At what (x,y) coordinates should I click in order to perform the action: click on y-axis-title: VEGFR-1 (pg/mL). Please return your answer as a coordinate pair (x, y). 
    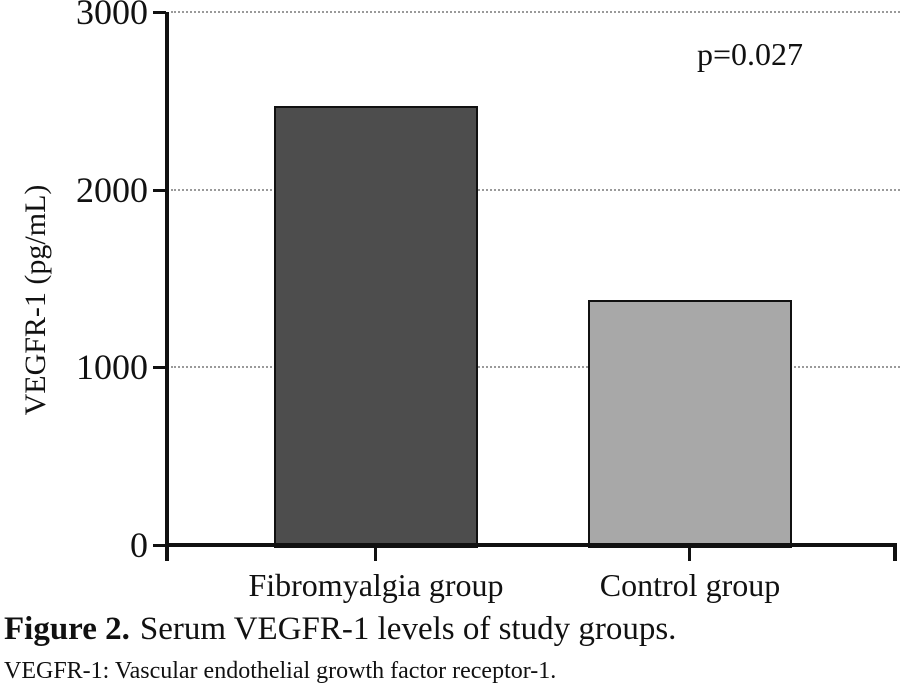
    Looking at the image, I should click on (35, 300).